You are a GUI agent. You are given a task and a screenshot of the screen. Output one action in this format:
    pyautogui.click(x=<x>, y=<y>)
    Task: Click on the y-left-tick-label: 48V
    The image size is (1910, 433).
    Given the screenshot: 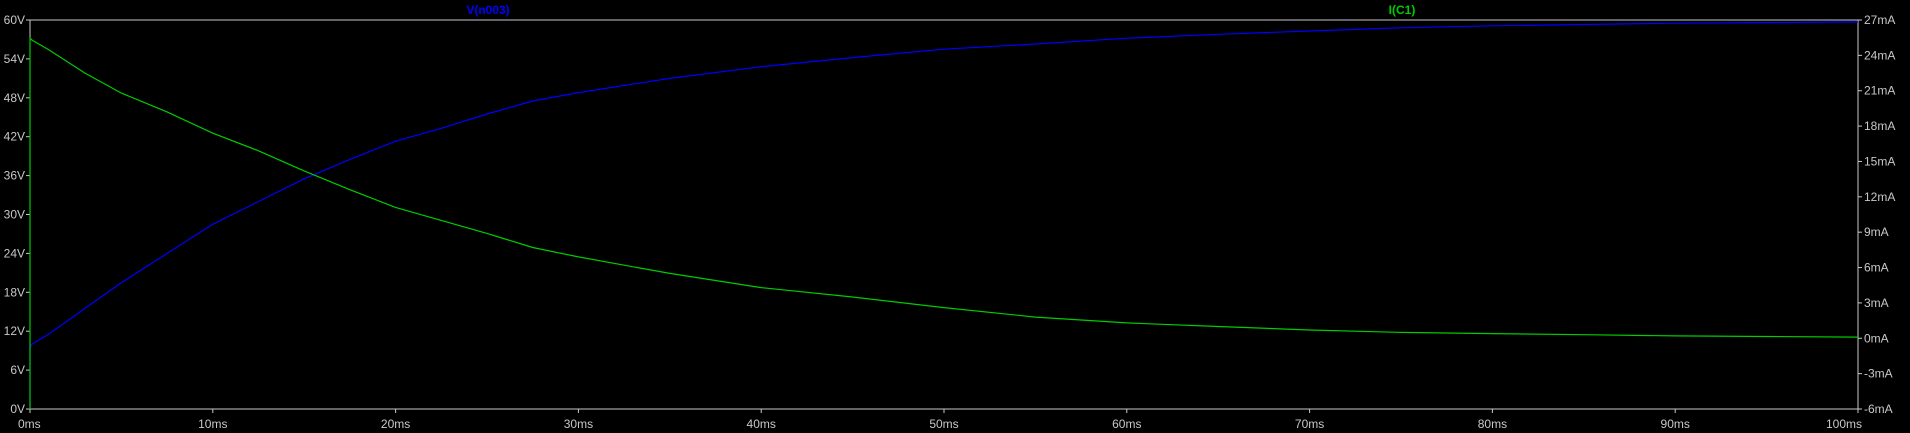 What is the action you would take?
    pyautogui.click(x=14, y=98)
    